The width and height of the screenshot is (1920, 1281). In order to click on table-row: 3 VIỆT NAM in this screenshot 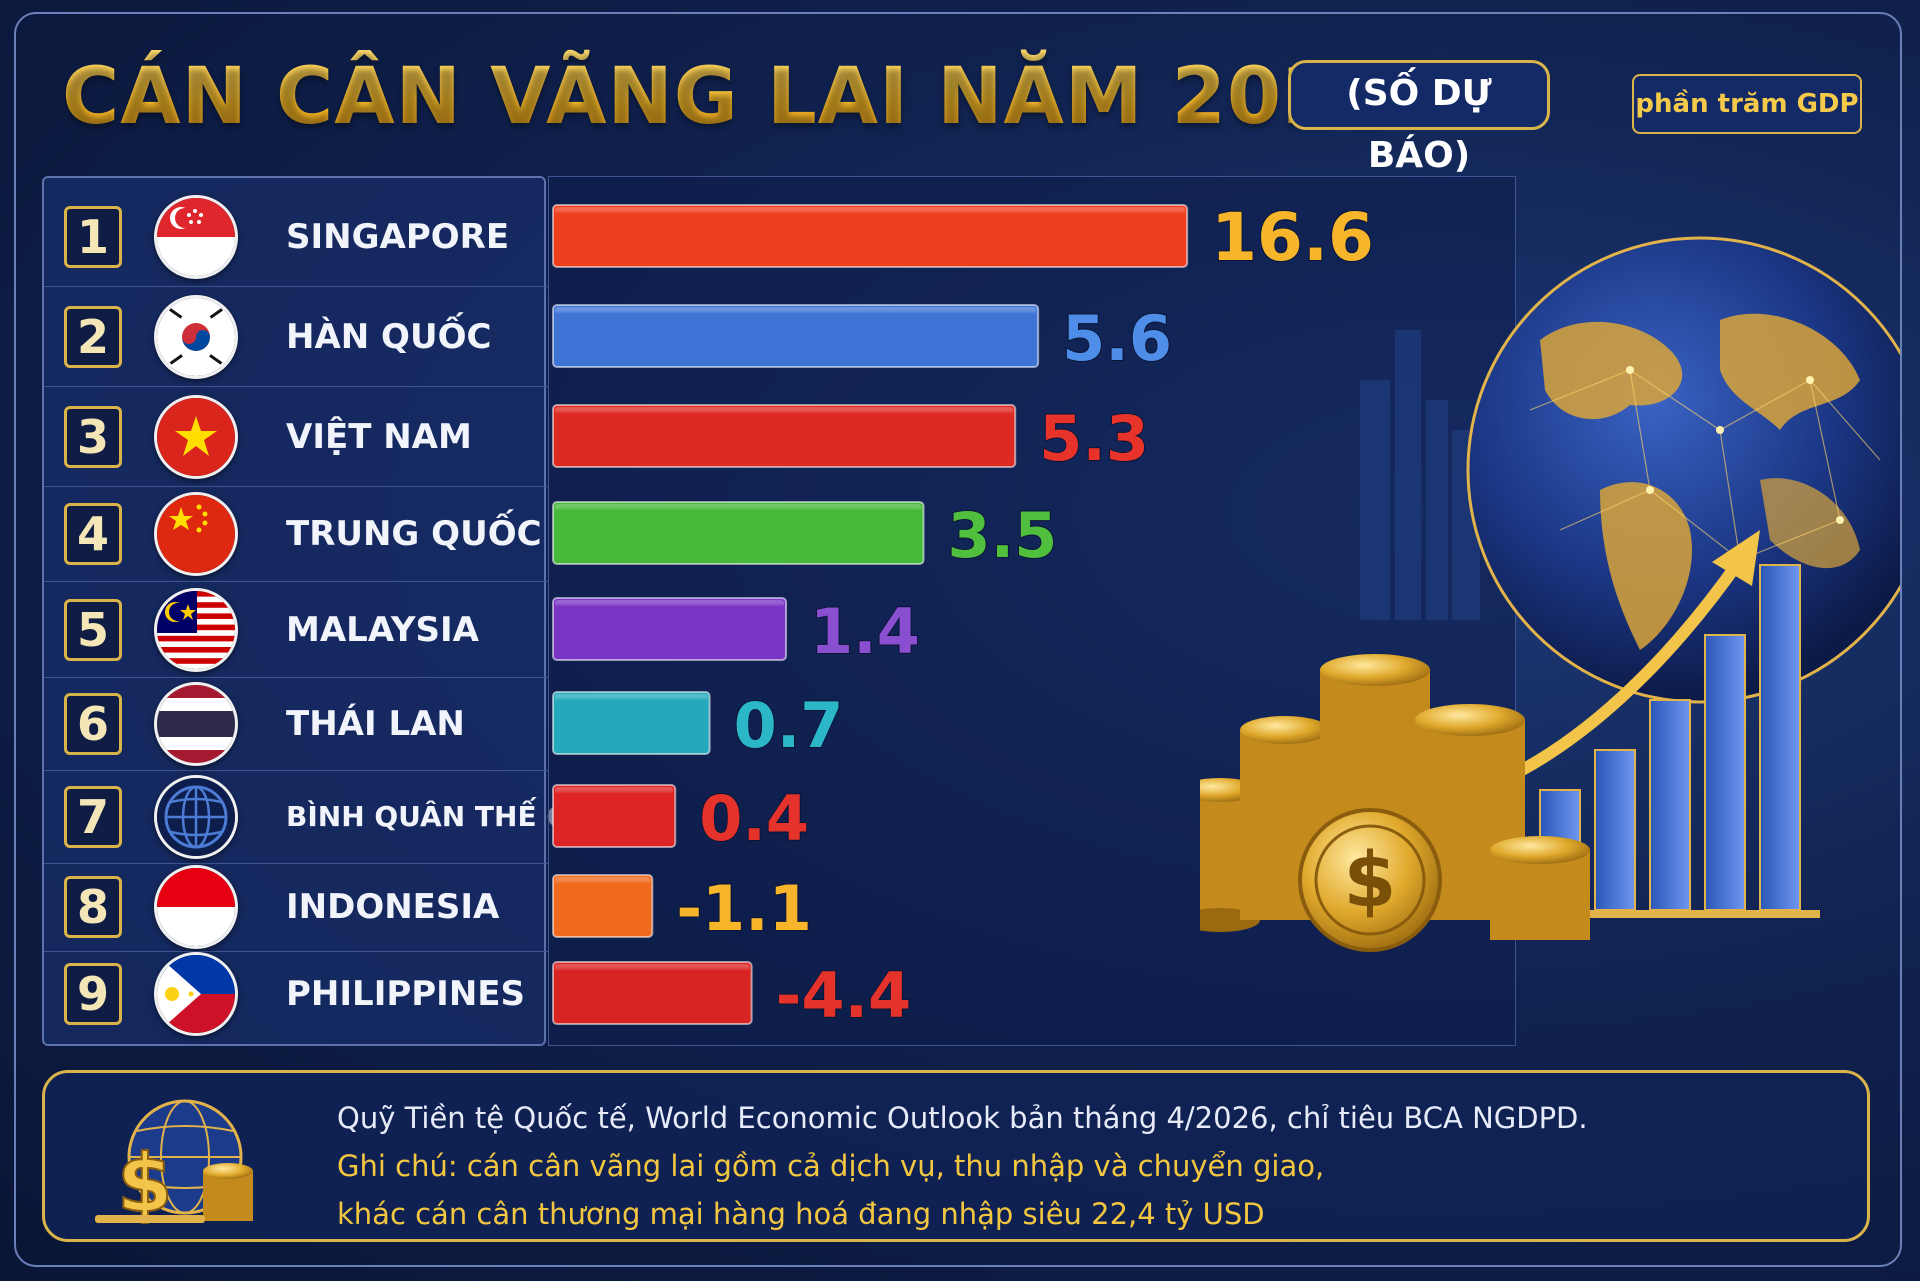, I will do `click(296, 437)`.